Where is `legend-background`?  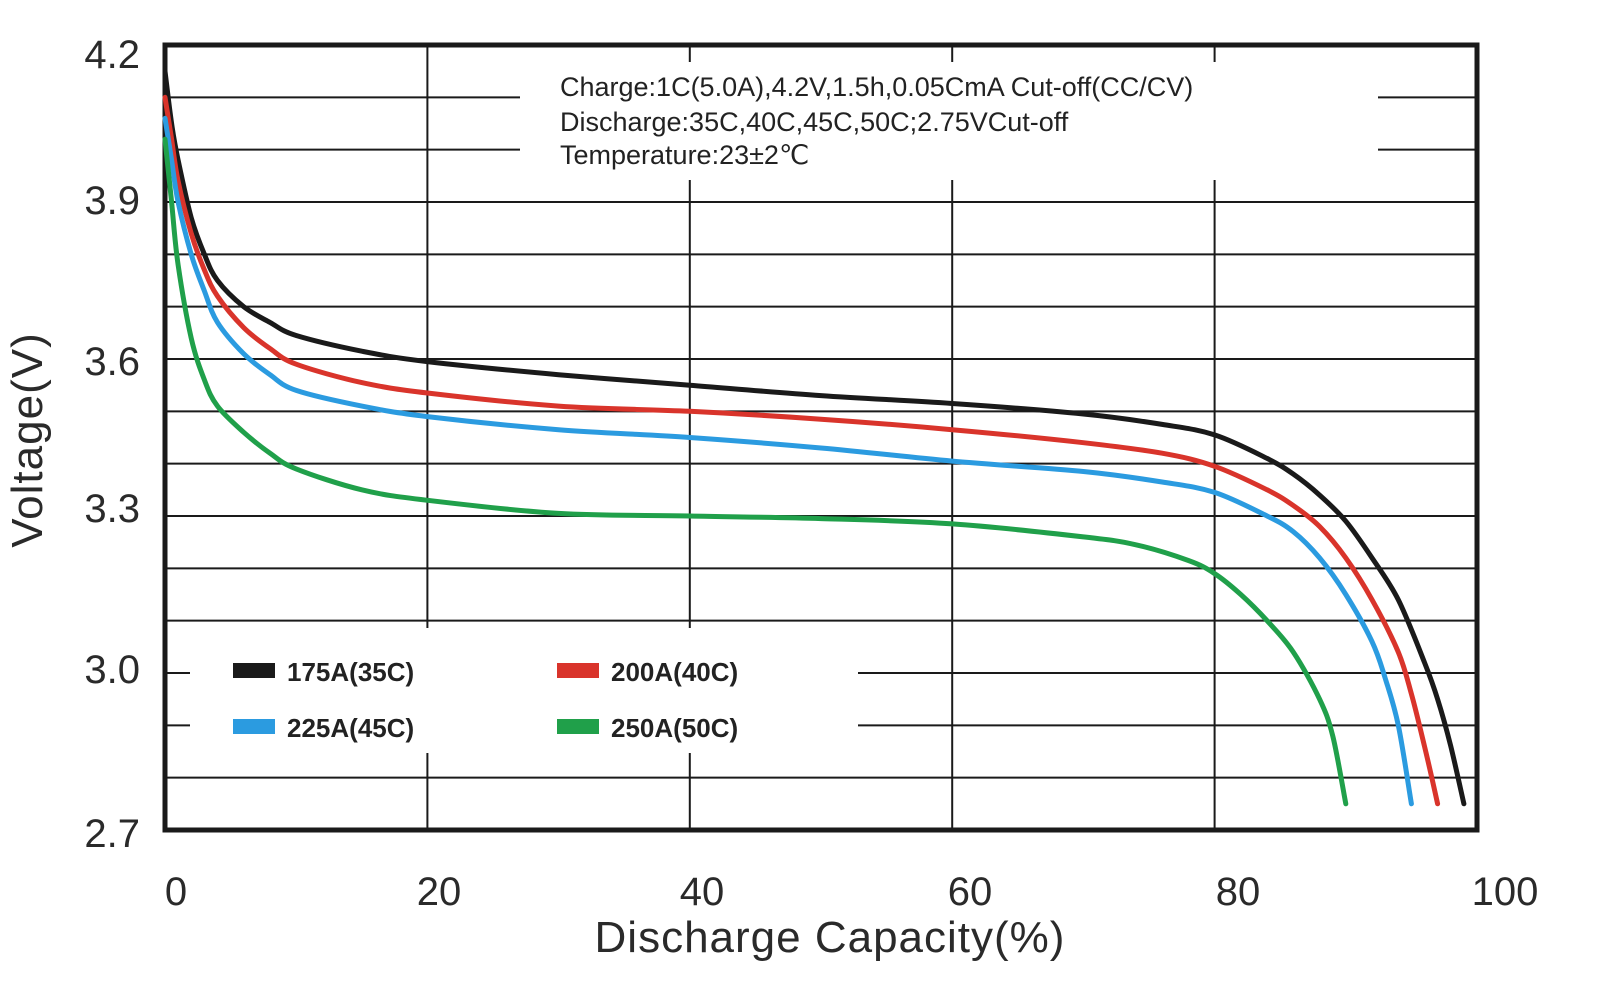
legend-background is located at coordinates (524, 690).